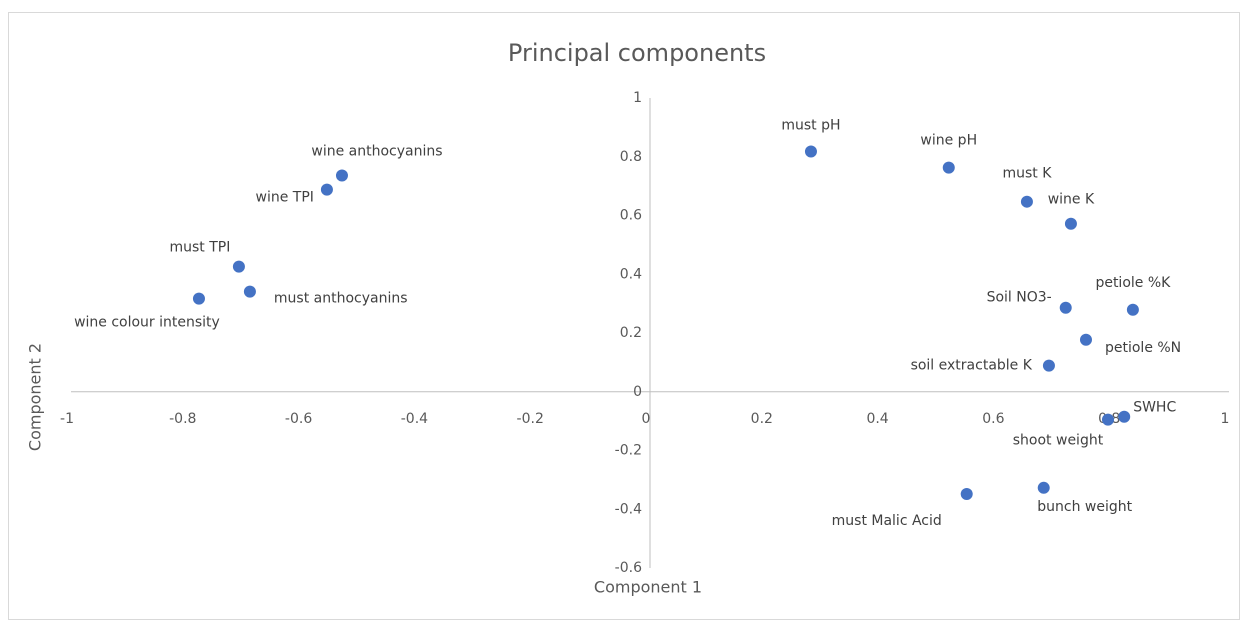 The image size is (1248, 624). What do you see at coordinates (1019, 298) in the screenshot?
I see `point-label: Soil NO3-` at bounding box center [1019, 298].